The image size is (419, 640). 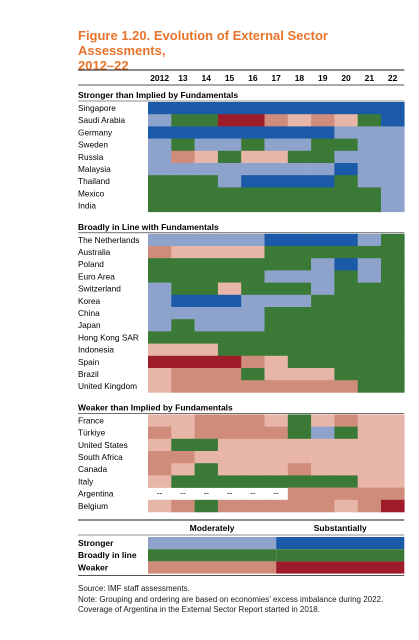 What do you see at coordinates (340, 528) in the screenshot?
I see `legend-col-substantial: Substantially` at bounding box center [340, 528].